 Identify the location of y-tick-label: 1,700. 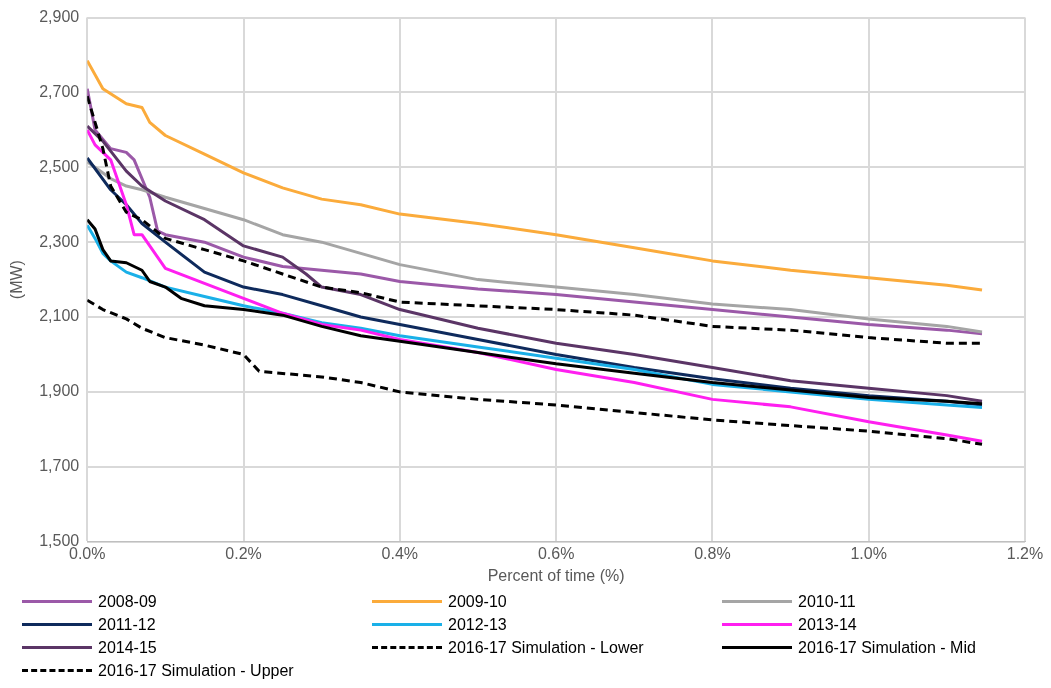
(59, 466).